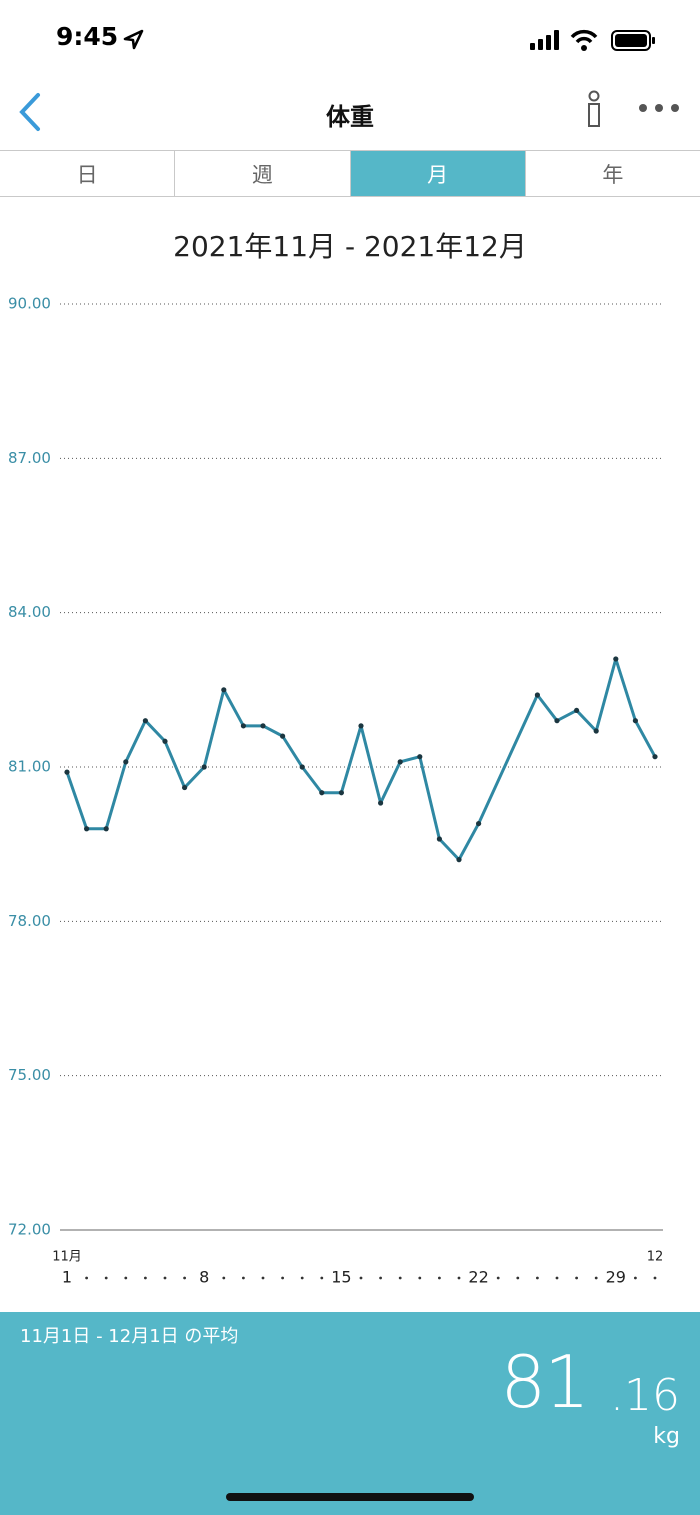  I want to click on x-tick-label: 15, so click(341, 1277).